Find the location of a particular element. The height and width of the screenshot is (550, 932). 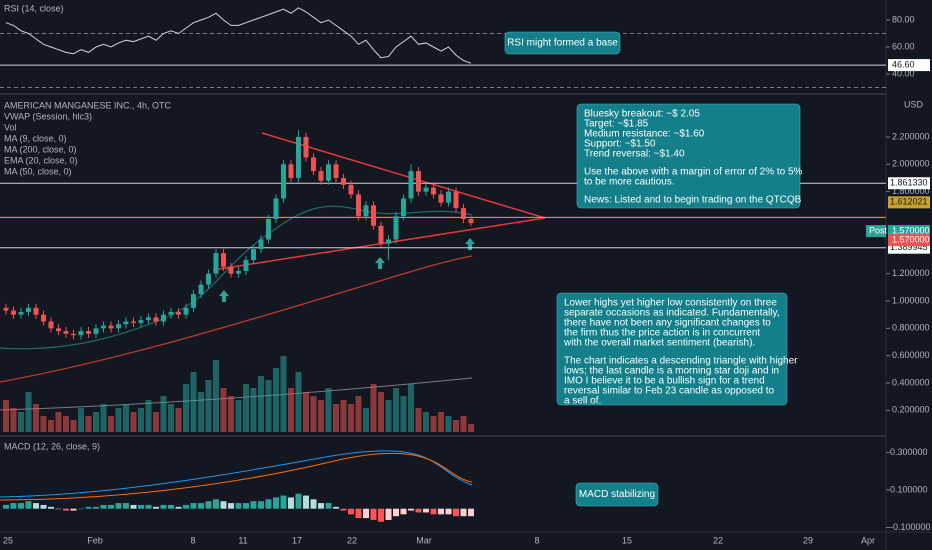

annotation-text: MACD stabilizing is located at coordinates (617, 494).